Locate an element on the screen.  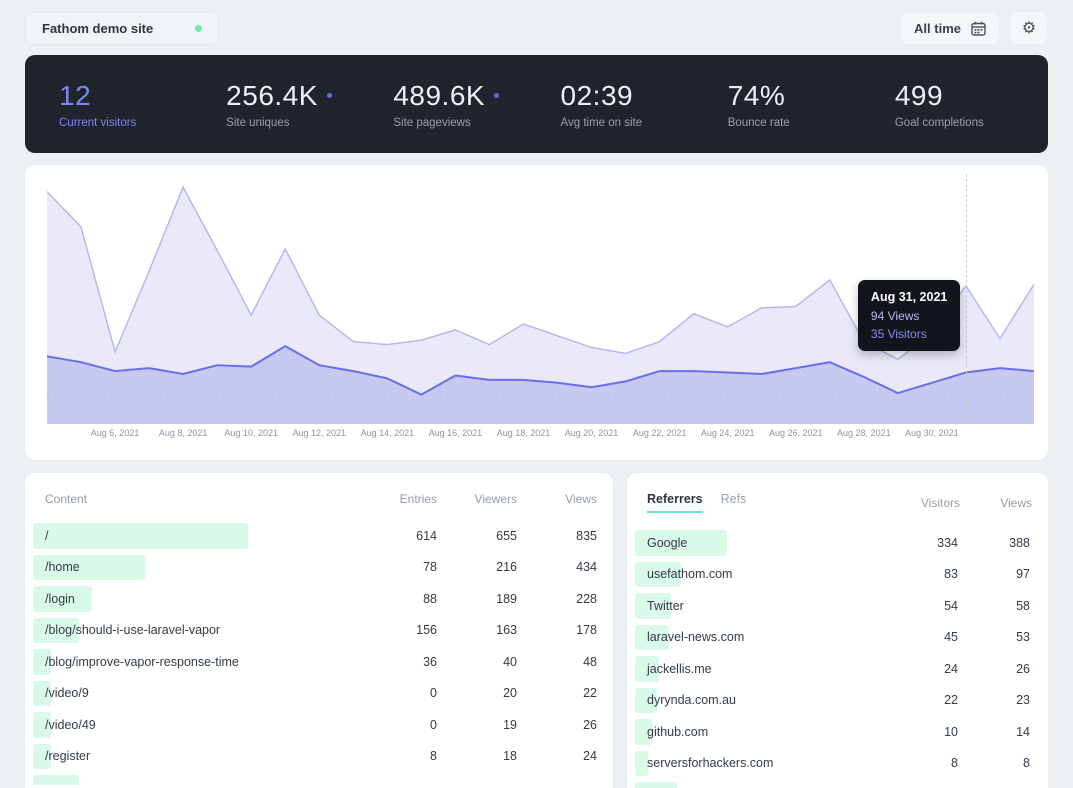
table-row: /register 8 18 24 is located at coordinates (319, 757).